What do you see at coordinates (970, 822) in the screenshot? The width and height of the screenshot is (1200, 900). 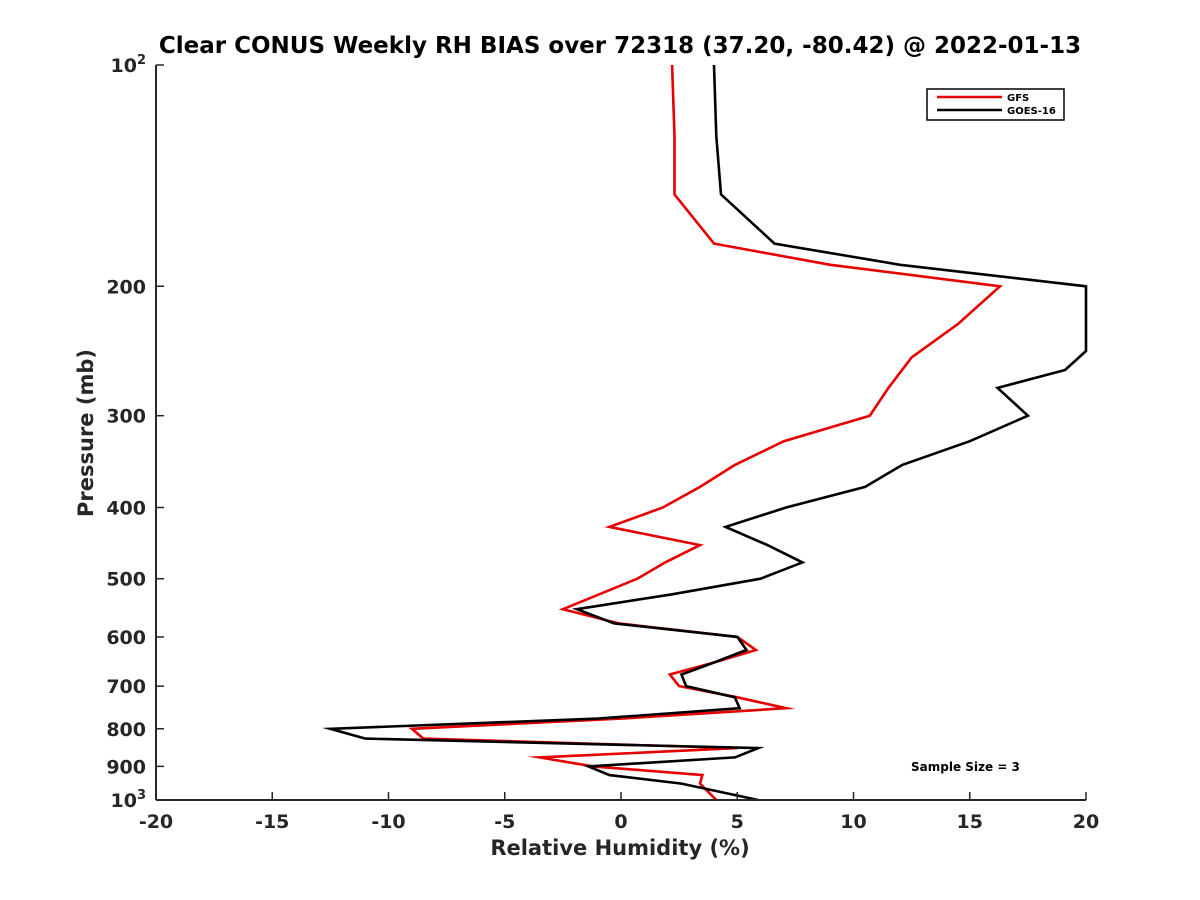 I see `x-tick-label: 15` at bounding box center [970, 822].